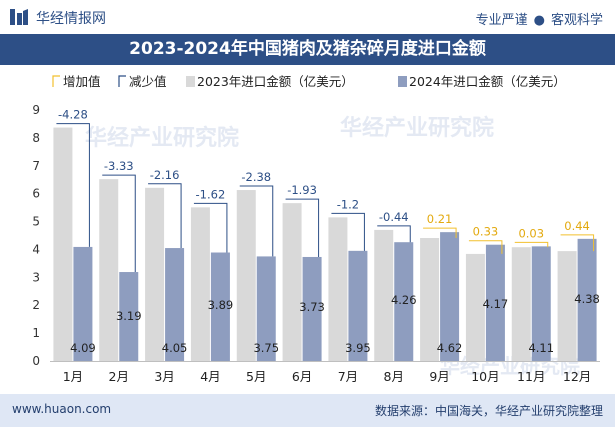 This screenshot has height=427, width=615. What do you see at coordinates (256, 376) in the screenshot?
I see `x-tick-label: 5月` at bounding box center [256, 376].